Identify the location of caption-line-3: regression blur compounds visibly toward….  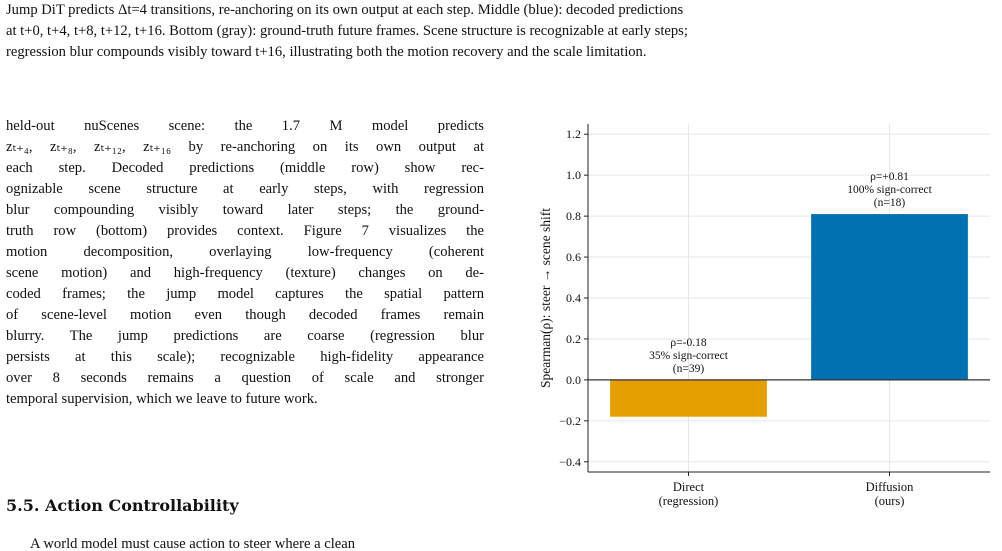
(326, 52).